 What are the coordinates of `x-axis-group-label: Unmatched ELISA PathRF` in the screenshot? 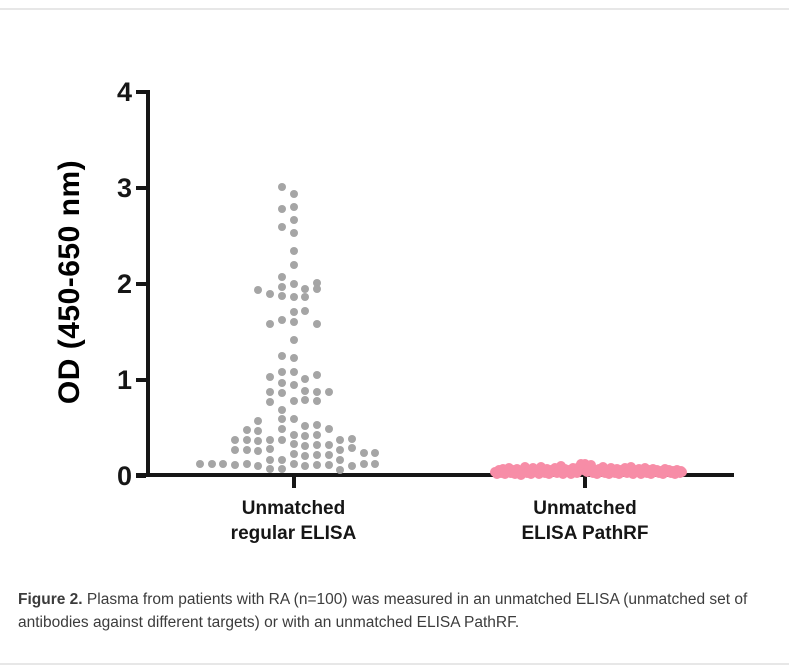 It's located at (585, 521).